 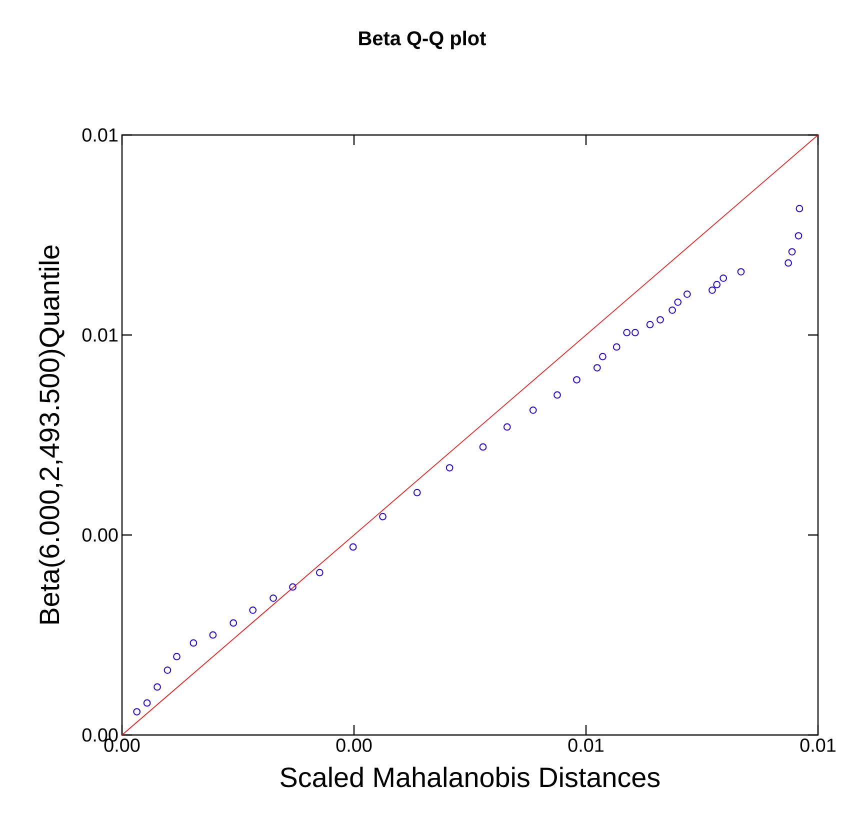 What do you see at coordinates (51, 435) in the screenshot?
I see `y-axis-title: Beta(6.000,2,493.500)Quantile` at bounding box center [51, 435].